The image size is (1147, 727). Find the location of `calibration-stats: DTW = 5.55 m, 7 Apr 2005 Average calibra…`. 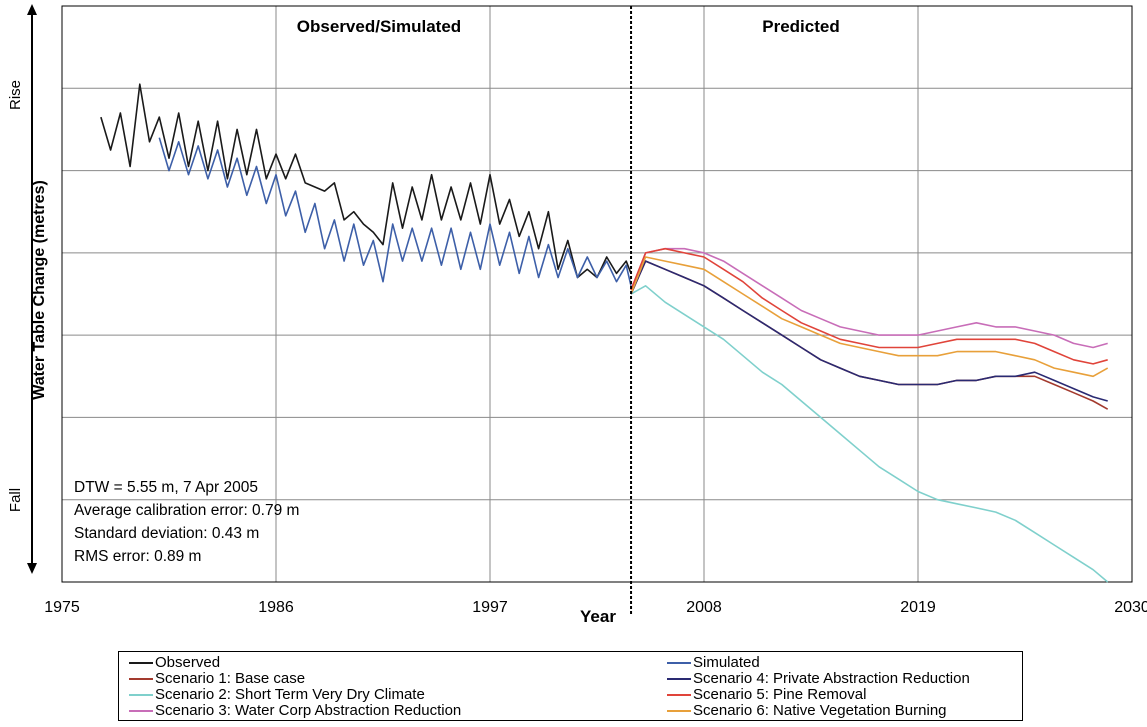

calibration-stats: DTW = 5.55 m, 7 Apr 2005 Average calibra… is located at coordinates (186, 522).